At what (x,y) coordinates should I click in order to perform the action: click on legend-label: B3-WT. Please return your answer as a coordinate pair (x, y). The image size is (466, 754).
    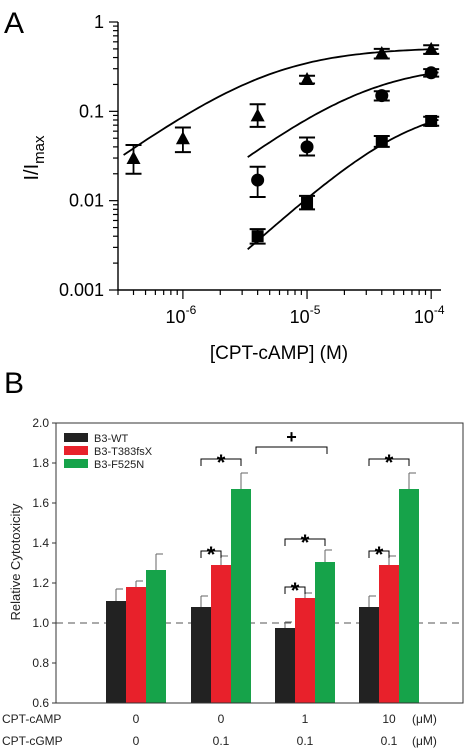
    Looking at the image, I should click on (111, 439).